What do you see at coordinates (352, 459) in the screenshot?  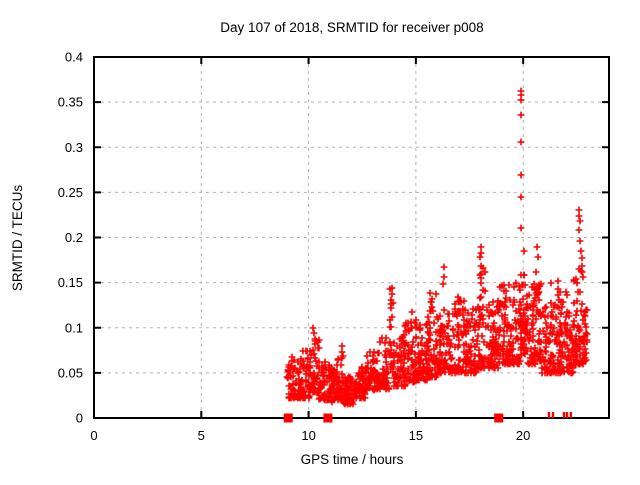 I see `x-axis-label: GPS time / hours` at bounding box center [352, 459].